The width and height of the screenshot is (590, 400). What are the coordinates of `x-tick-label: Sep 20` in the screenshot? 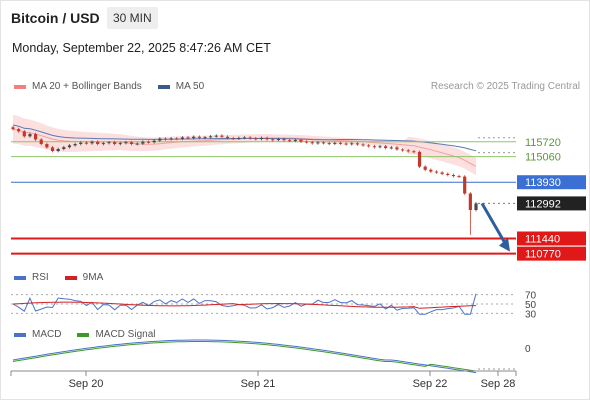 It's located at (86, 384).